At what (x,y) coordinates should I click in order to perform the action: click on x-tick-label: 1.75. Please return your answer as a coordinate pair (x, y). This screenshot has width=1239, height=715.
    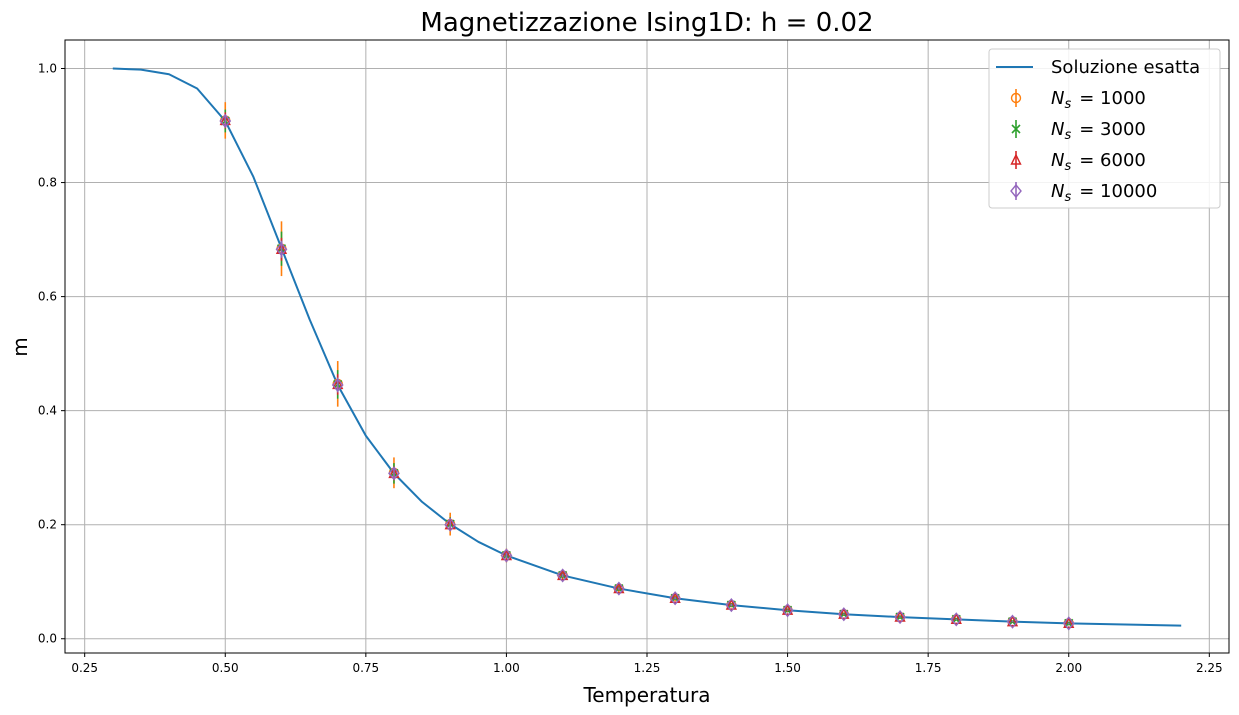
    Looking at the image, I should click on (928, 668).